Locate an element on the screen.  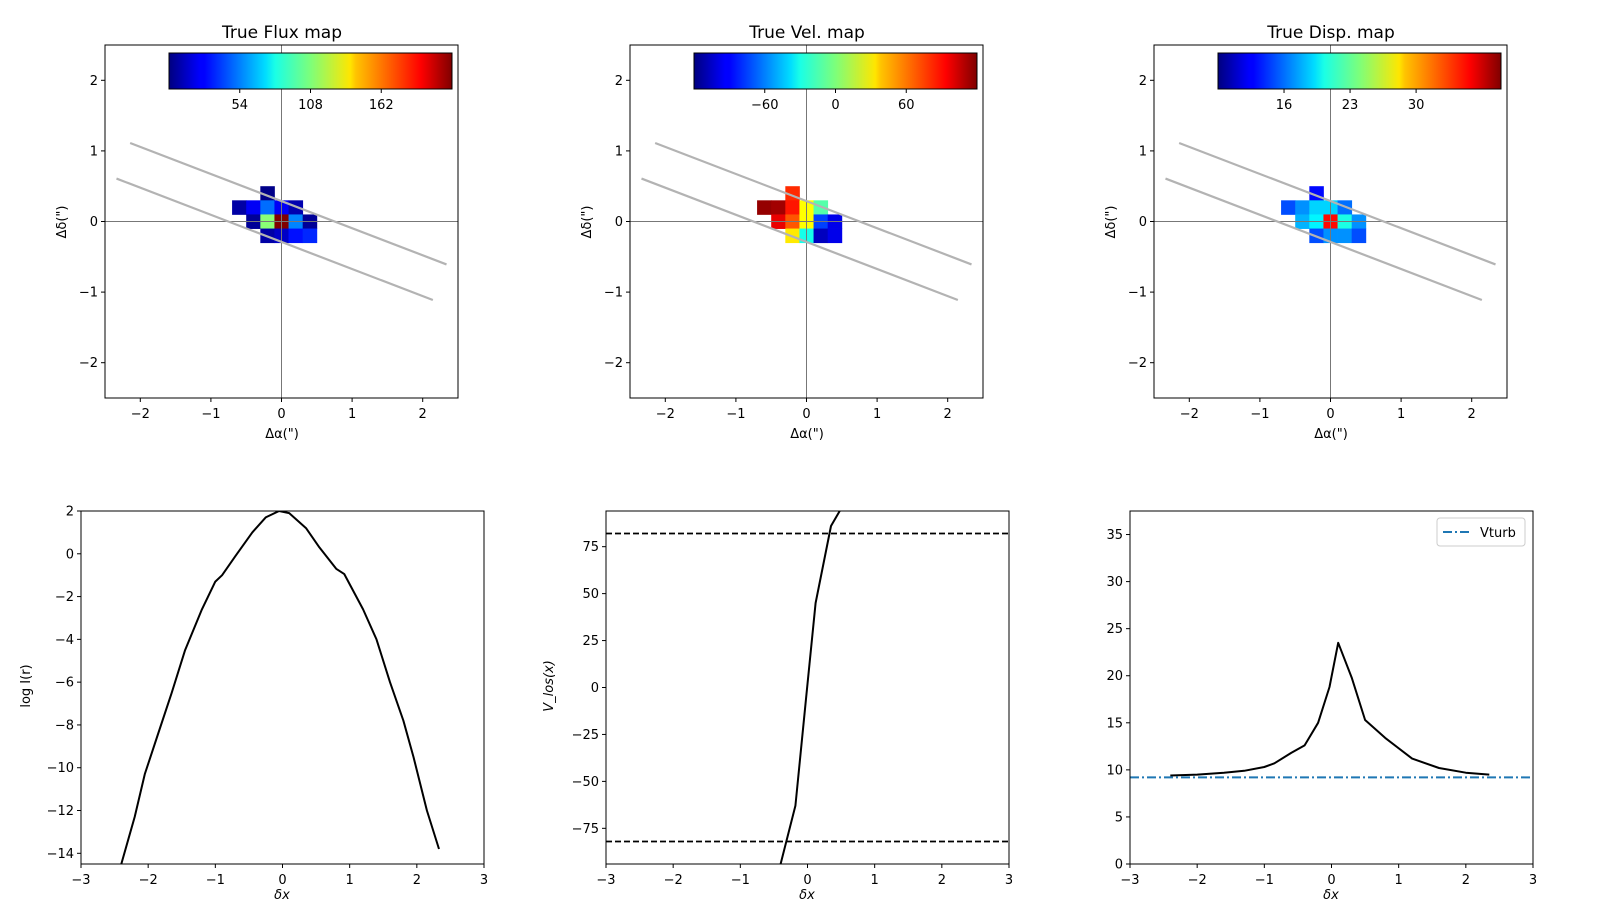
intensity-profile-ytick-label: 2 is located at coordinates (70, 512).